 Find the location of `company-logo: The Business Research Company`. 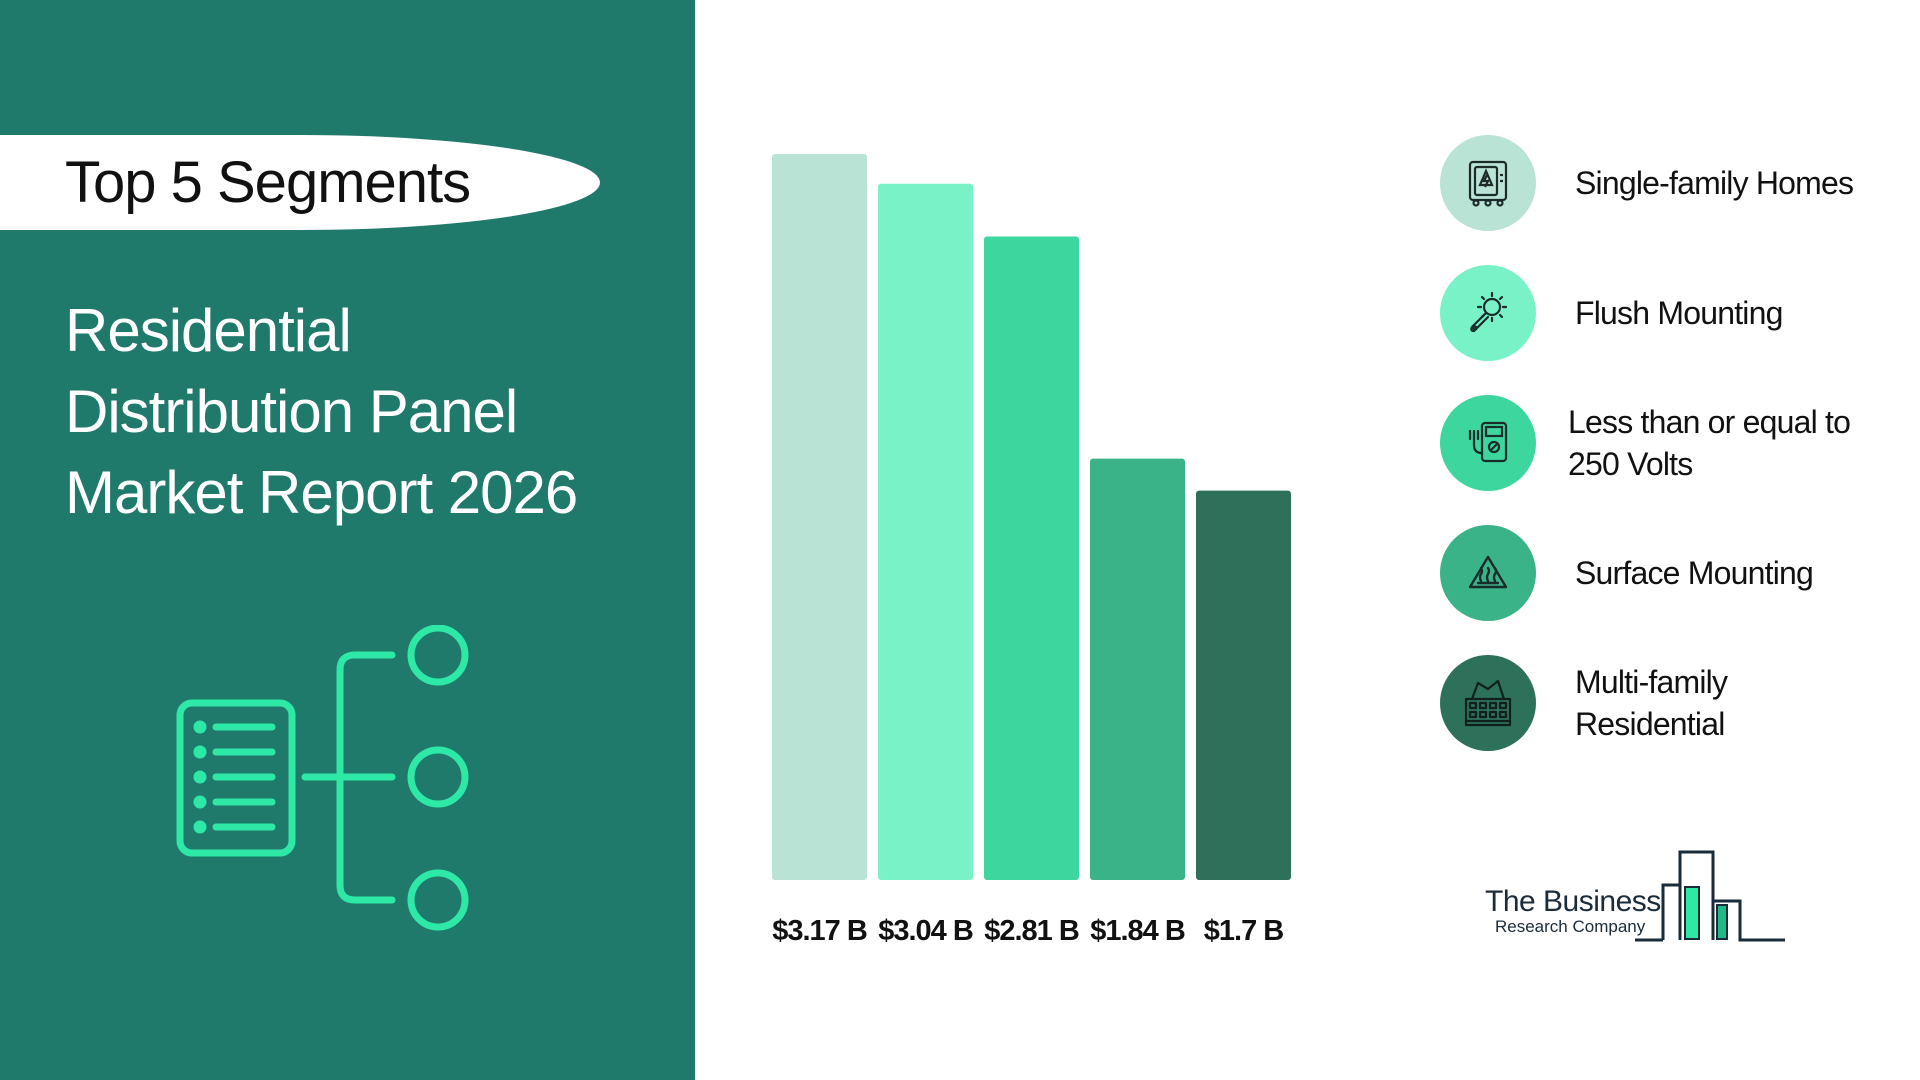

company-logo: The Business Research Company is located at coordinates (1645, 895).